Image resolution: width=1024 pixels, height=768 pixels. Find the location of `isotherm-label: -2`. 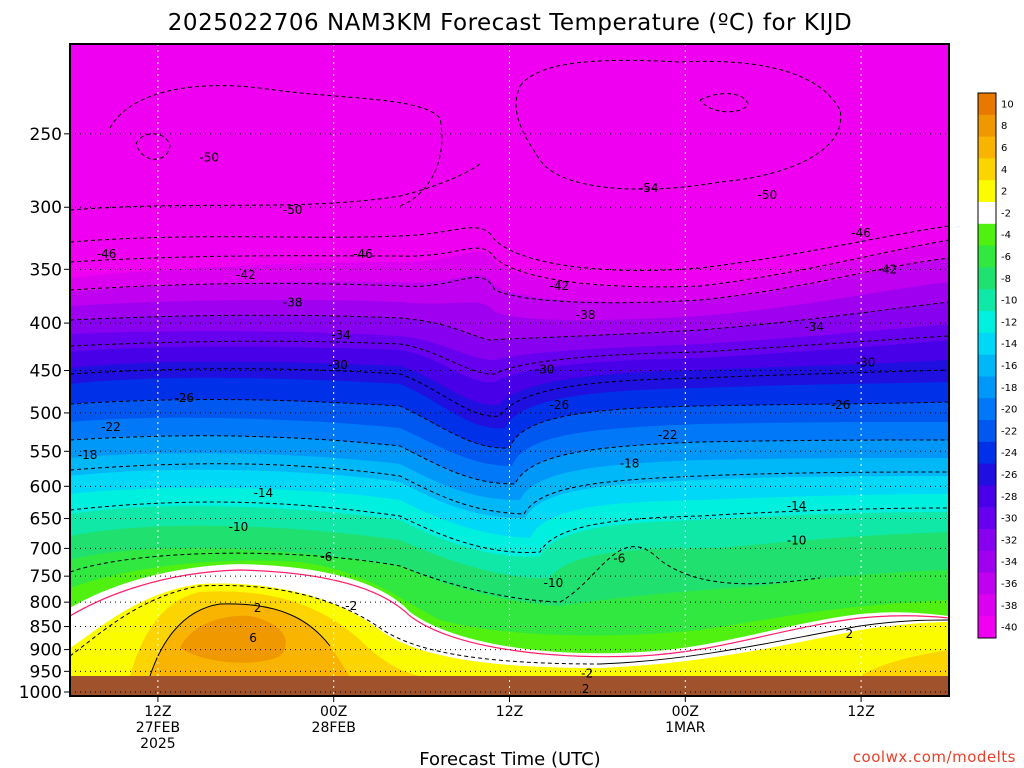

isotherm-label: -2 is located at coordinates (587, 673).